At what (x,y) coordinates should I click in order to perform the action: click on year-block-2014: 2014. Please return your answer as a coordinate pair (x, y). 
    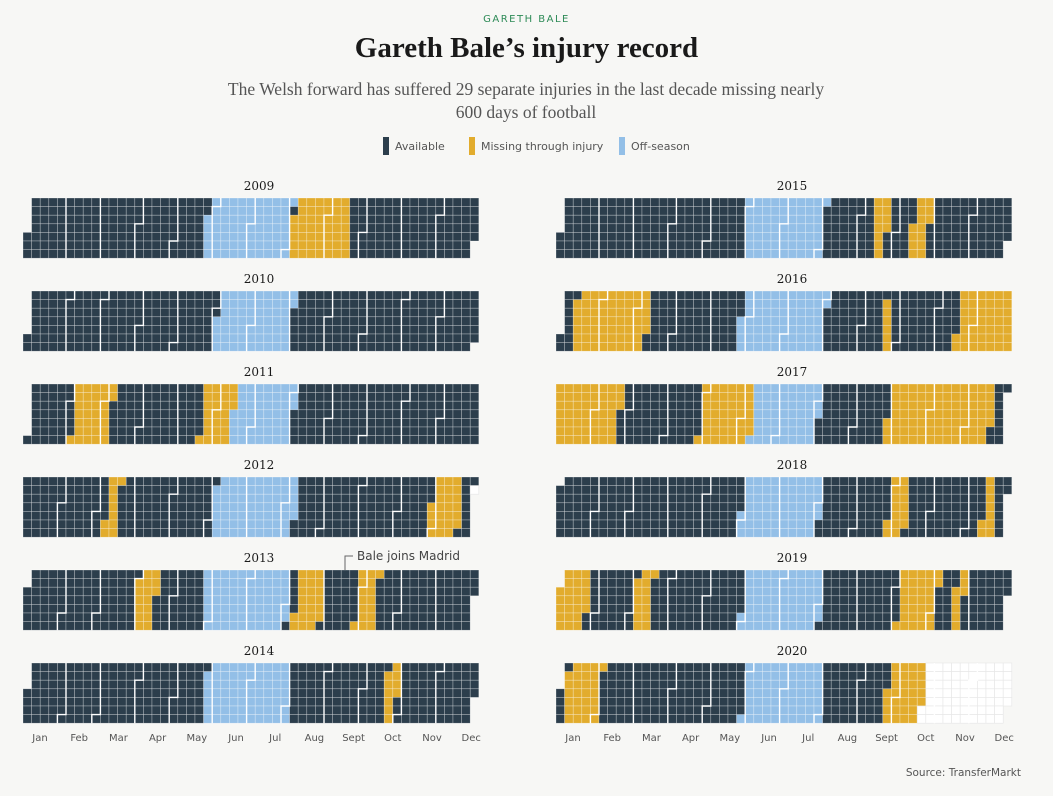
    Looking at the image, I should click on (251, 684).